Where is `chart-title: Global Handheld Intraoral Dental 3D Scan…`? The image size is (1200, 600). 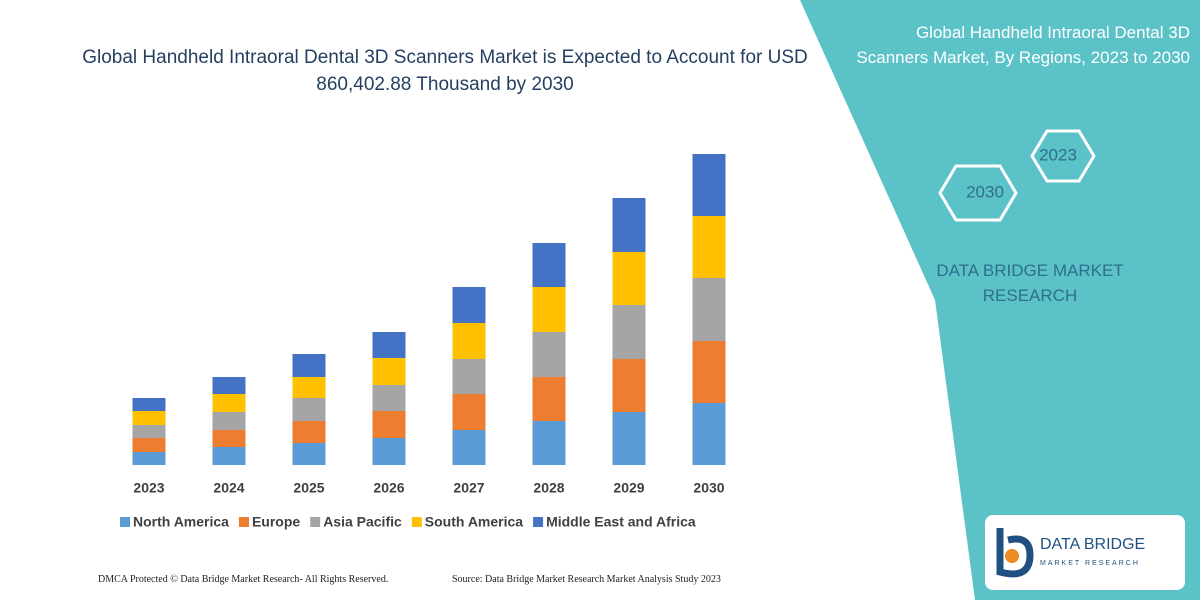
chart-title: Global Handheld Intraoral Dental 3D Scan… is located at coordinates (445, 71).